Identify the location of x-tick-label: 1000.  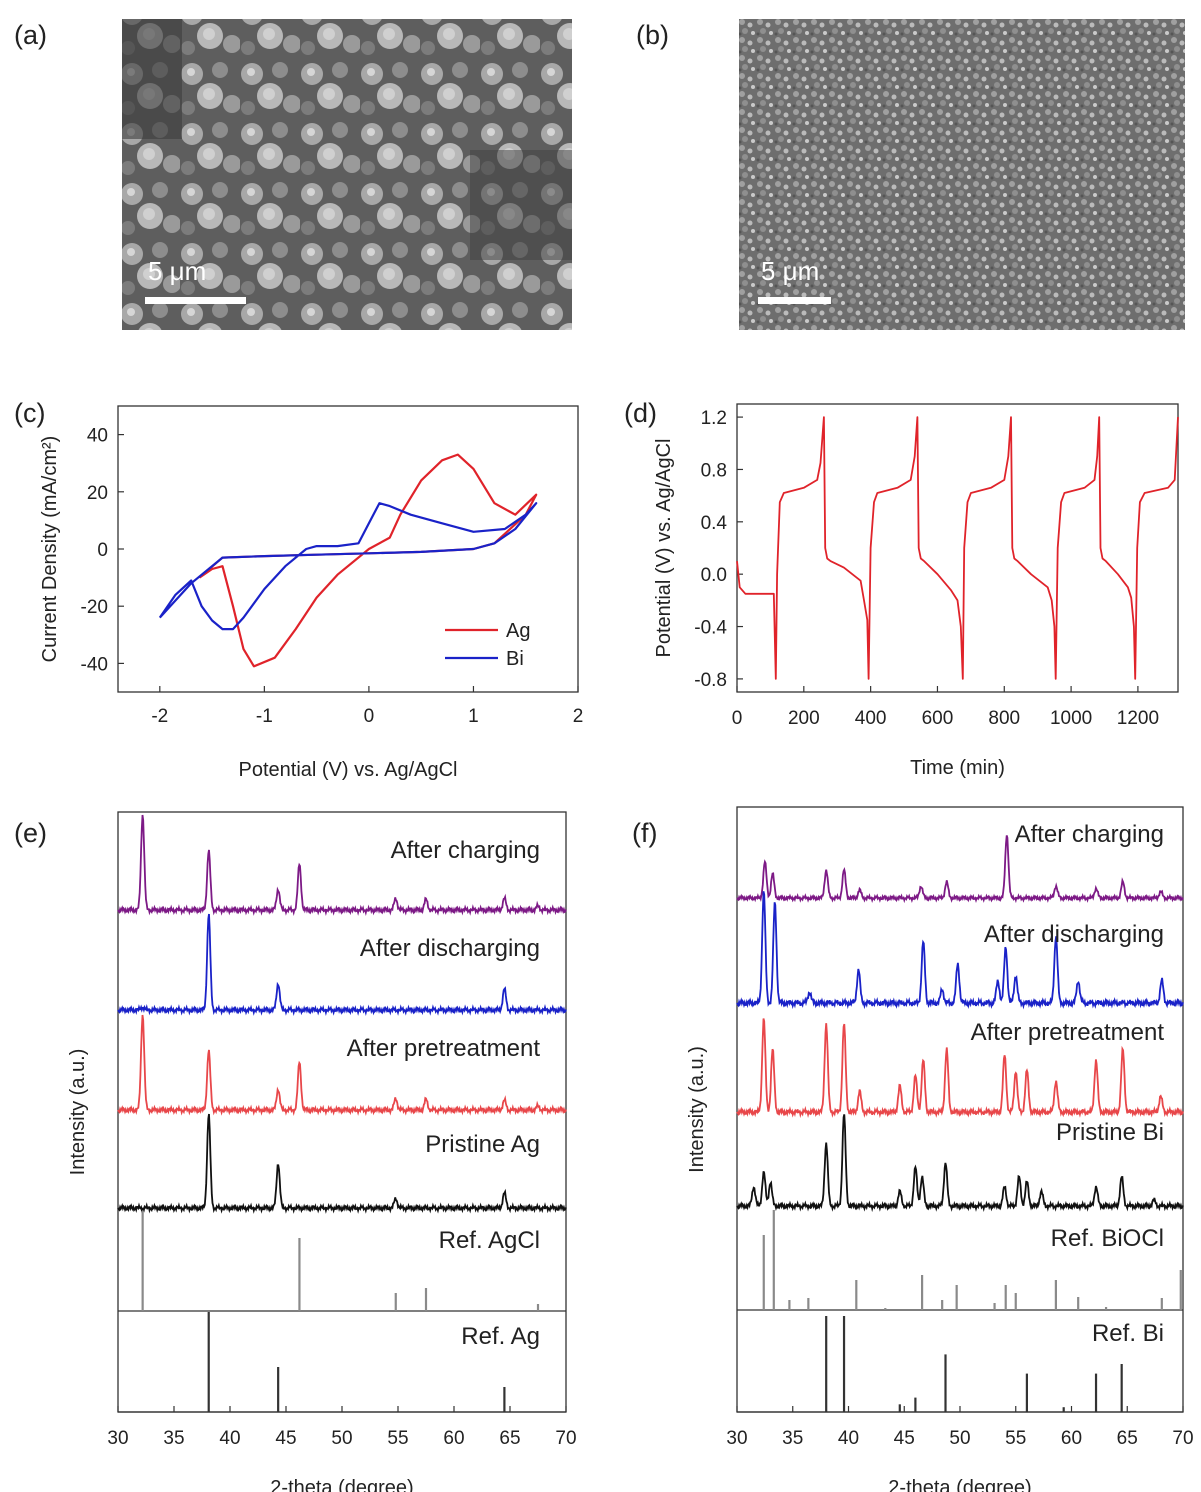
(1071, 718).